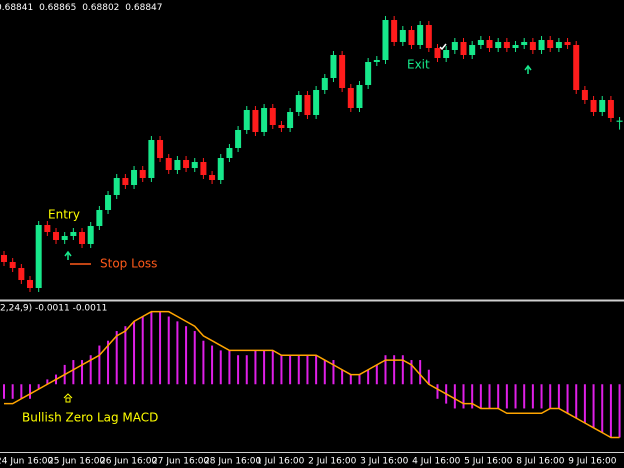 This screenshot has width=624, height=468. What do you see at coordinates (53, 309) in the screenshot?
I see `indicator-label: 2,24,9) -0.0011 -0.0011` at bounding box center [53, 309].